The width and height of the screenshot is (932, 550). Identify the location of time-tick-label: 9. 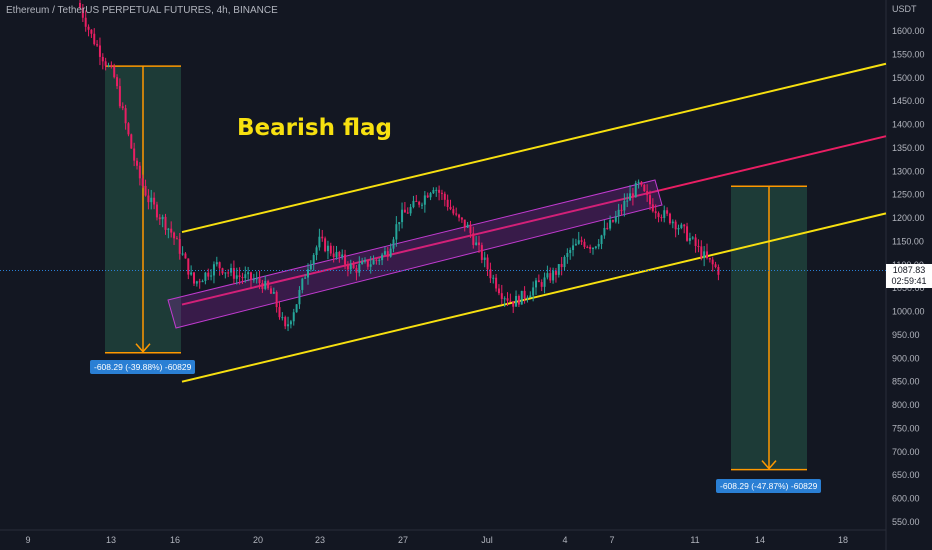
(27, 540).